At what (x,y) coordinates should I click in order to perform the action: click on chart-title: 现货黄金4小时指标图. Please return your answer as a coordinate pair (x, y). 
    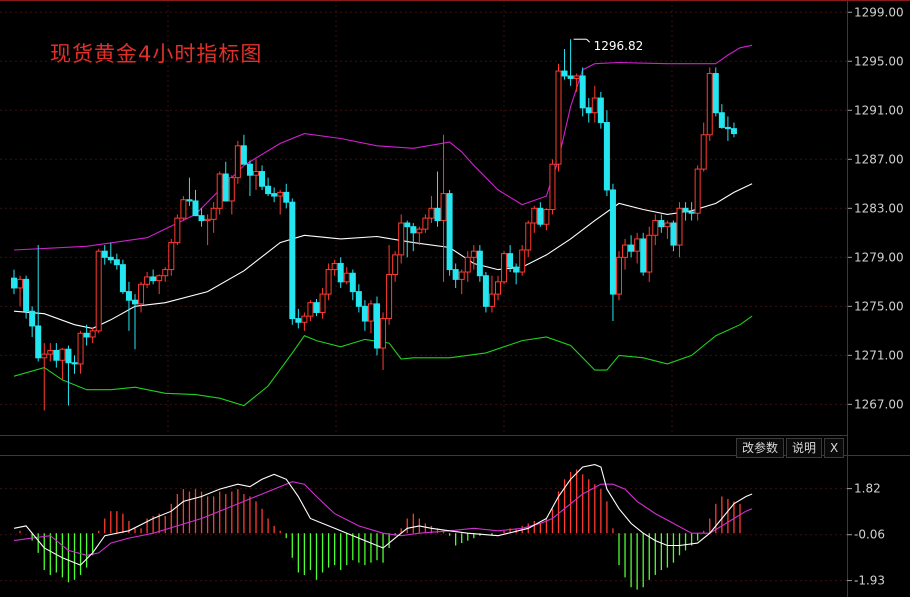
    Looking at the image, I should click on (156, 54).